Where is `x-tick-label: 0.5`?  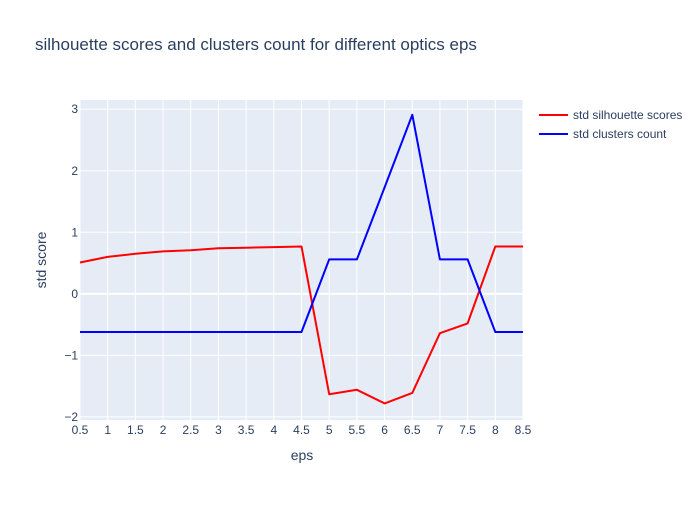 x-tick-label: 0.5 is located at coordinates (80, 430).